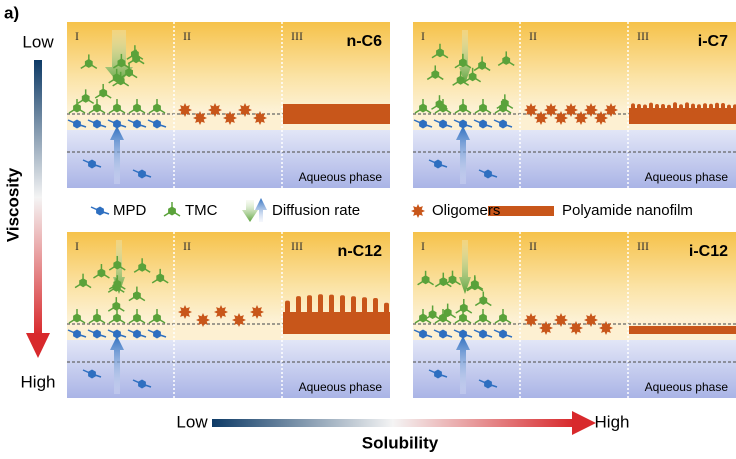 The width and height of the screenshot is (736, 459). I want to click on solvent-label: i-C12, so click(708, 251).